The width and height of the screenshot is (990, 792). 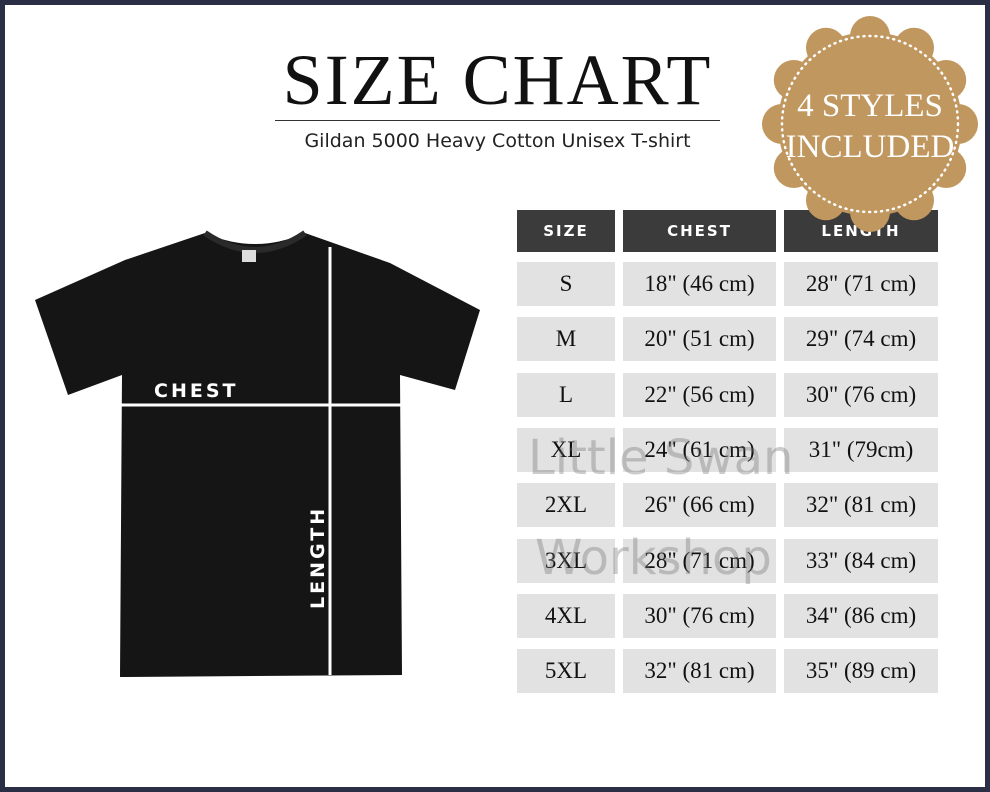 I want to click on chest-label: CHEST, so click(x=196, y=391).